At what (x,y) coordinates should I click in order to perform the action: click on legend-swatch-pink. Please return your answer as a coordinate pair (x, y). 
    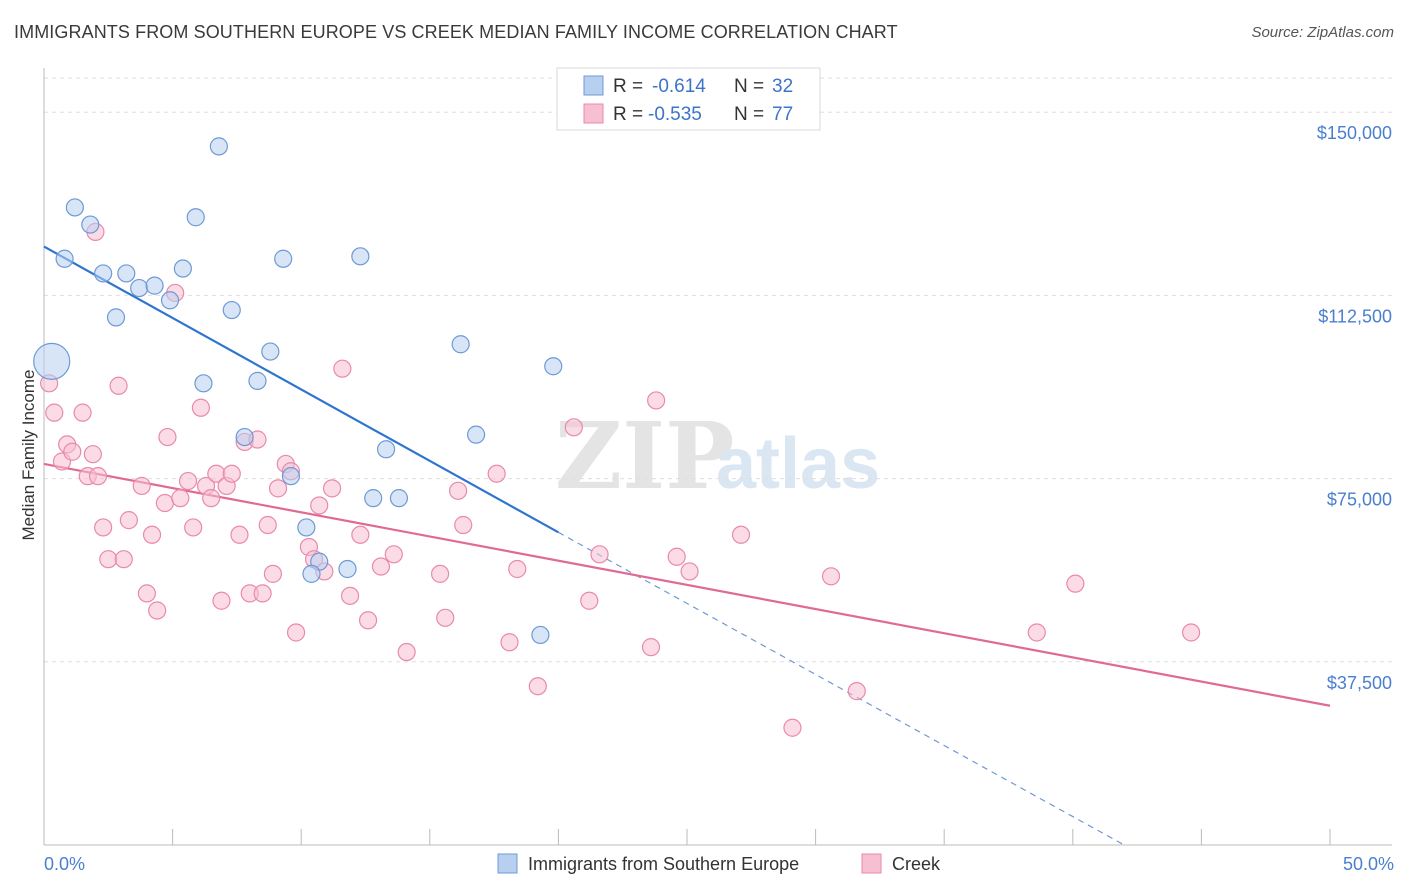
    Looking at the image, I should click on (593, 113).